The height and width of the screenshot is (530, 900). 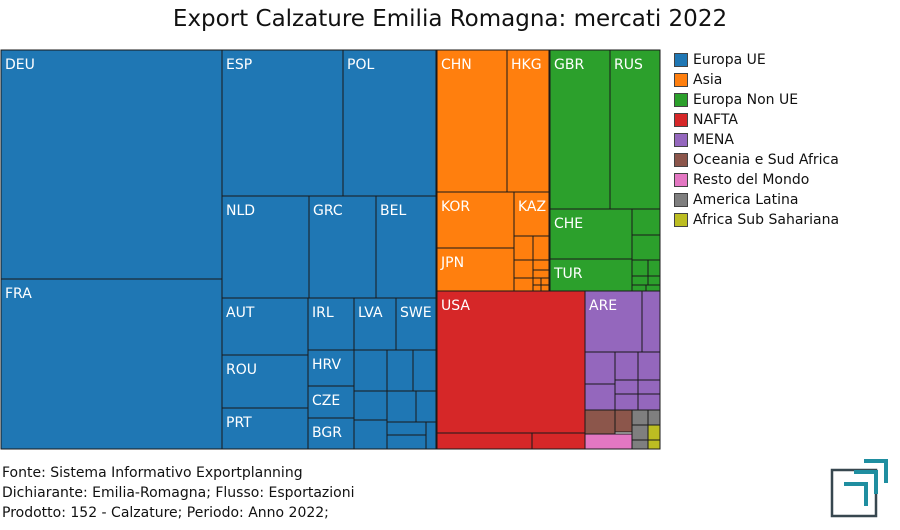 What do you see at coordinates (240, 313) in the screenshot?
I see `treemap-label-aut: AUT` at bounding box center [240, 313].